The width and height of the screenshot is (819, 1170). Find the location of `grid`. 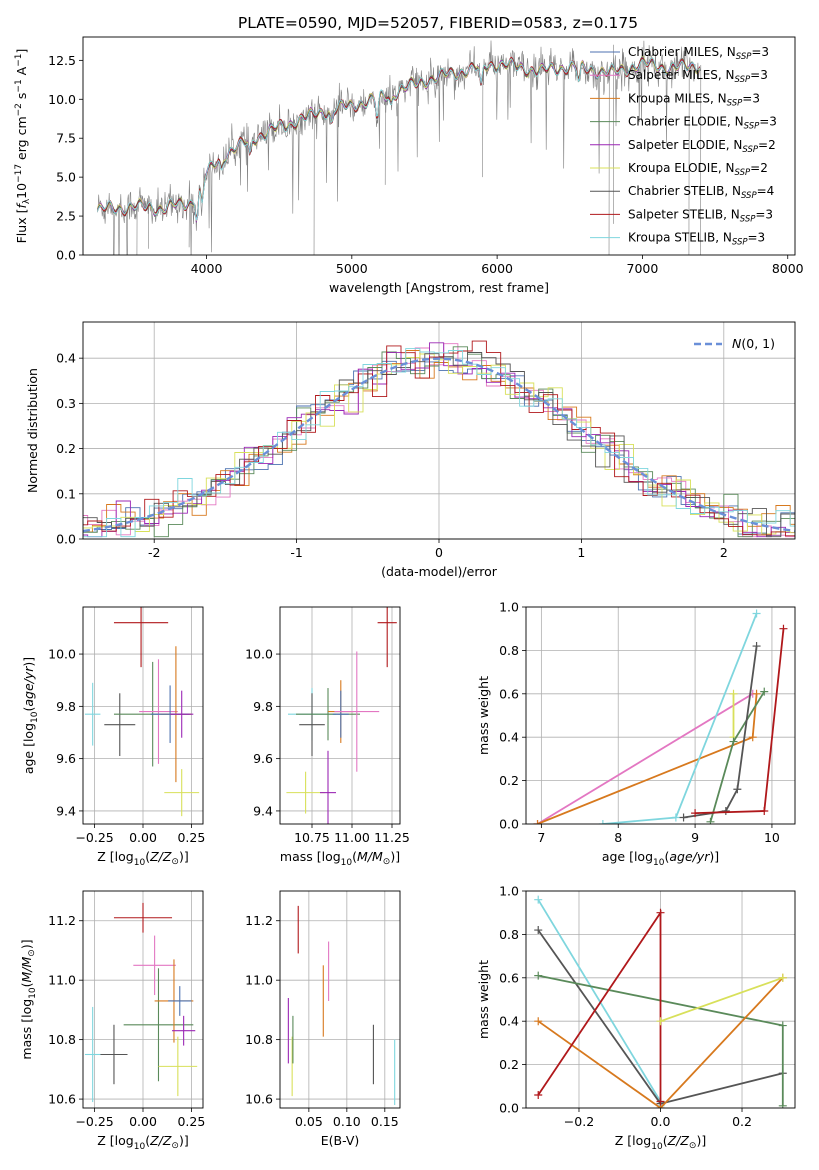

grid is located at coordinates (340, 999).